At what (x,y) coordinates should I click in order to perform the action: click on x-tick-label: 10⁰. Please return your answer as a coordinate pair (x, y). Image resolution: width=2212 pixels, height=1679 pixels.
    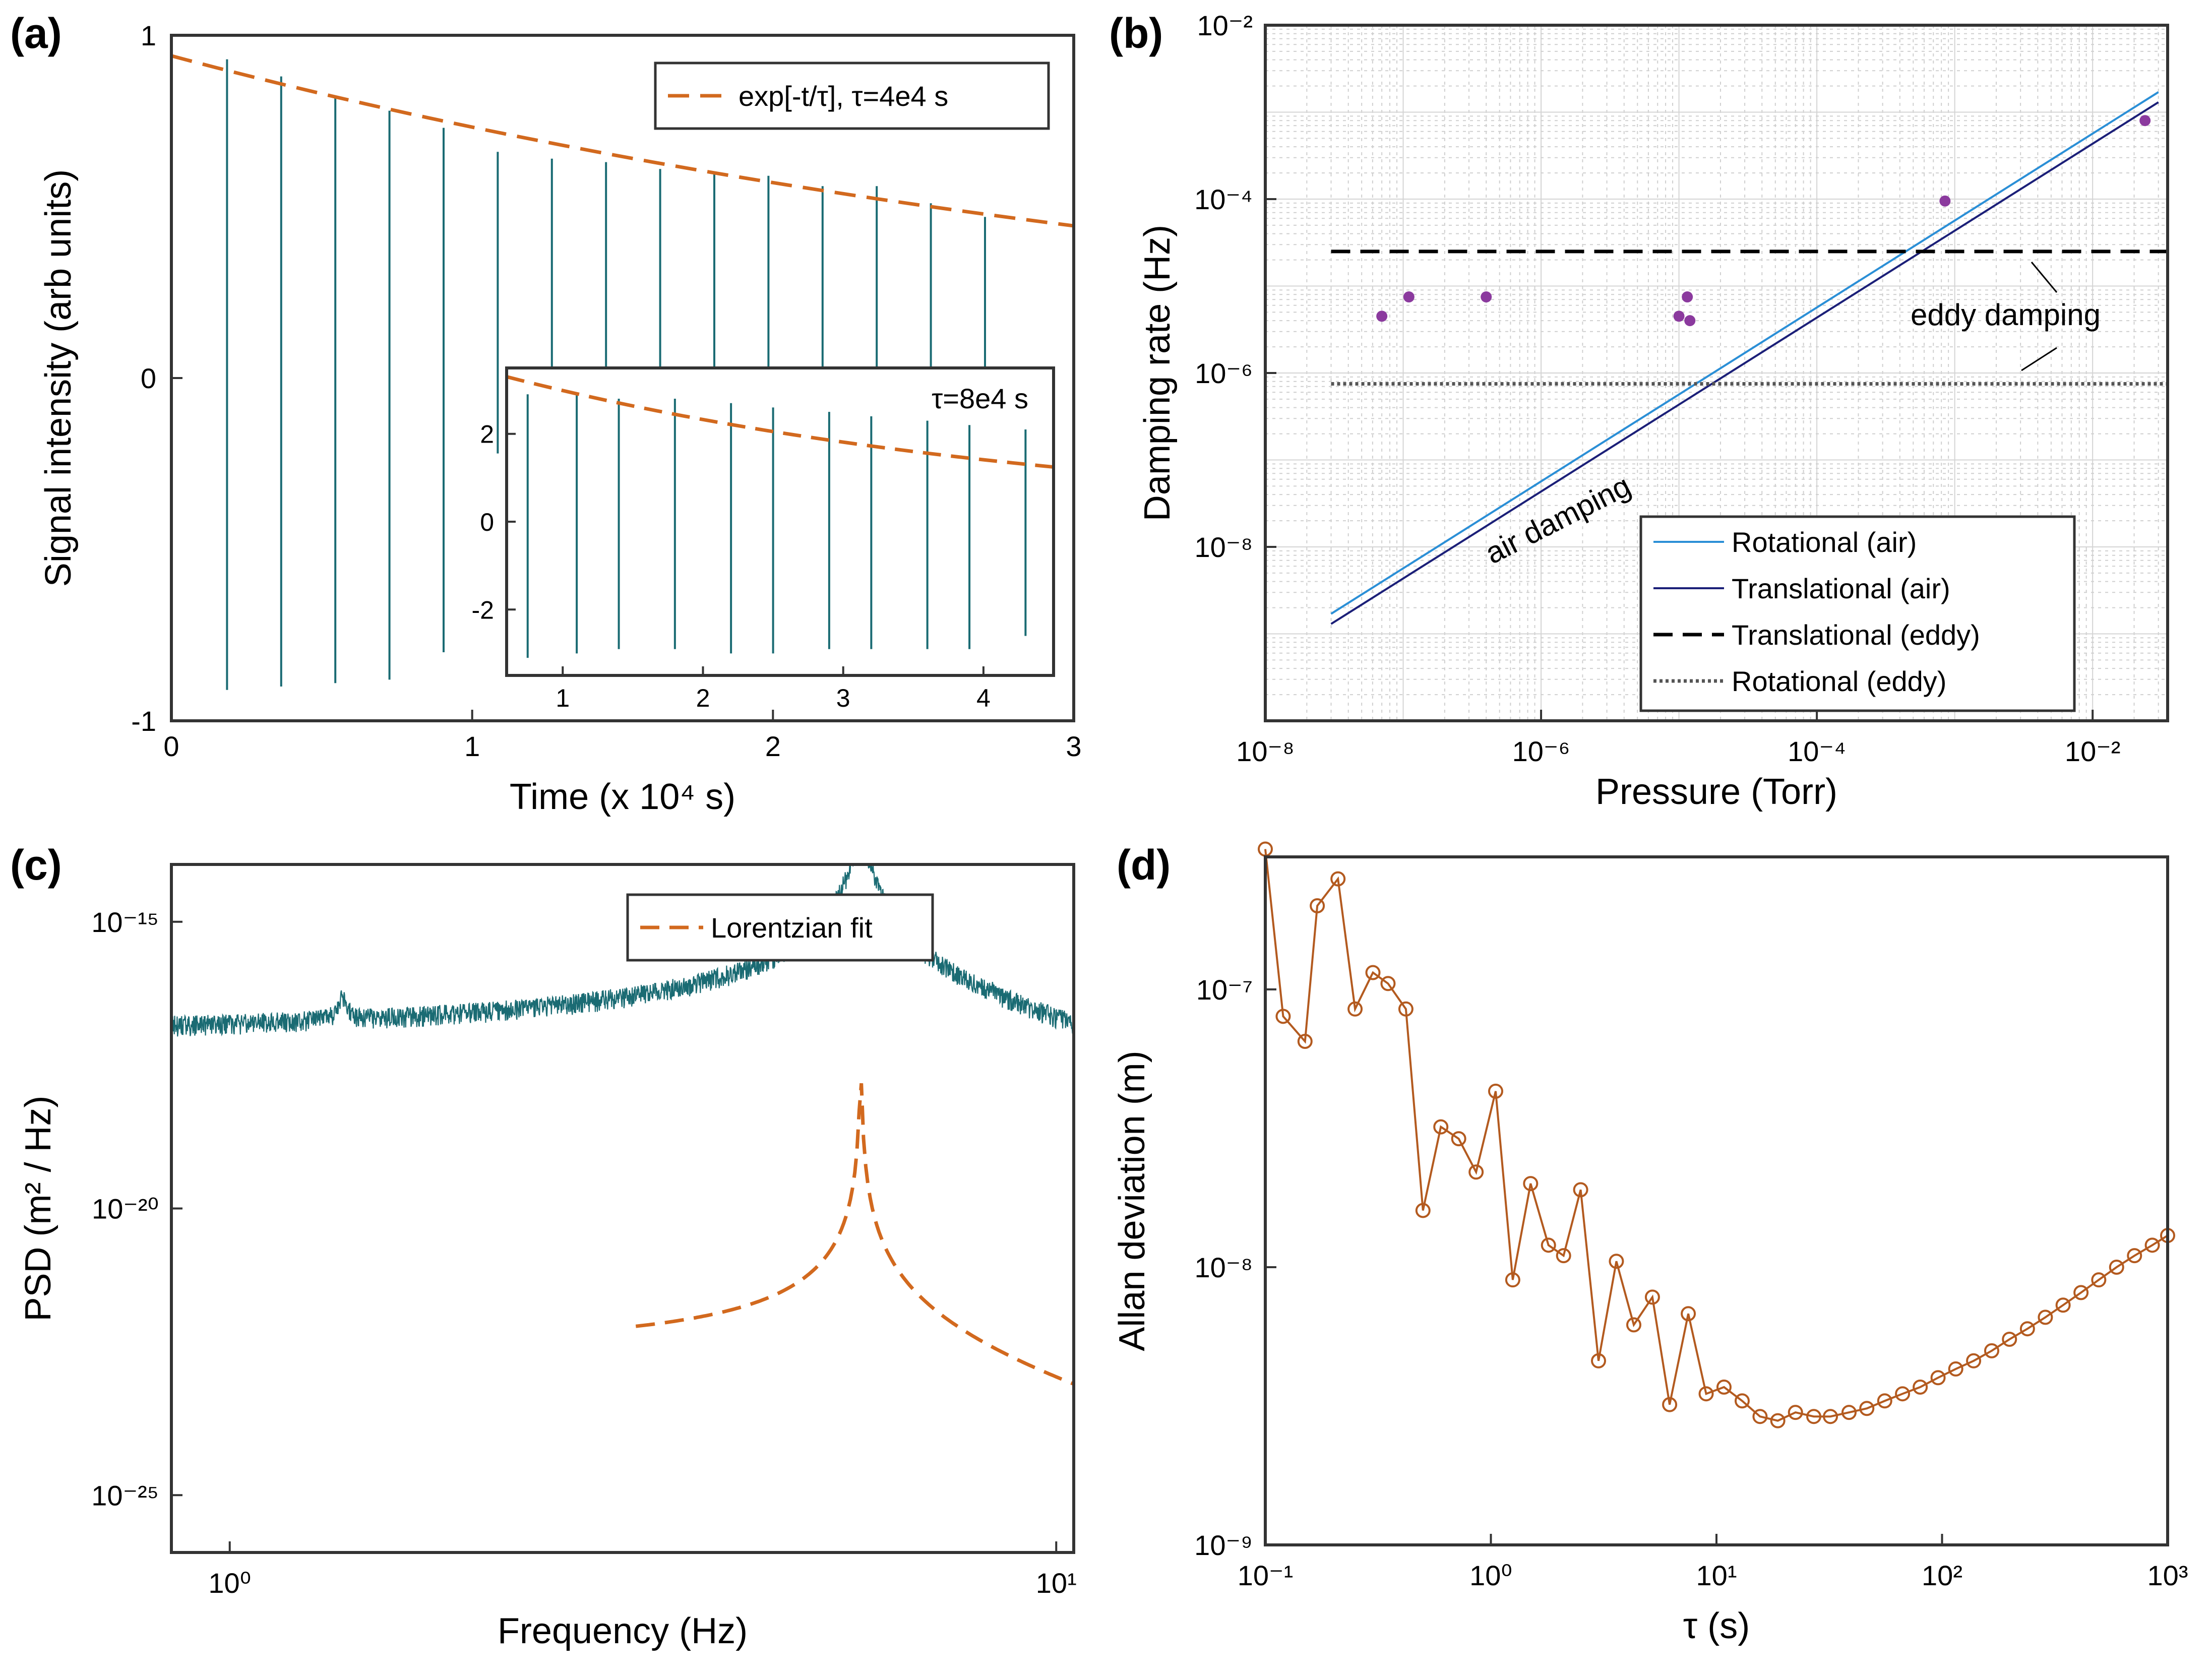
    Looking at the image, I should click on (1490, 1575).